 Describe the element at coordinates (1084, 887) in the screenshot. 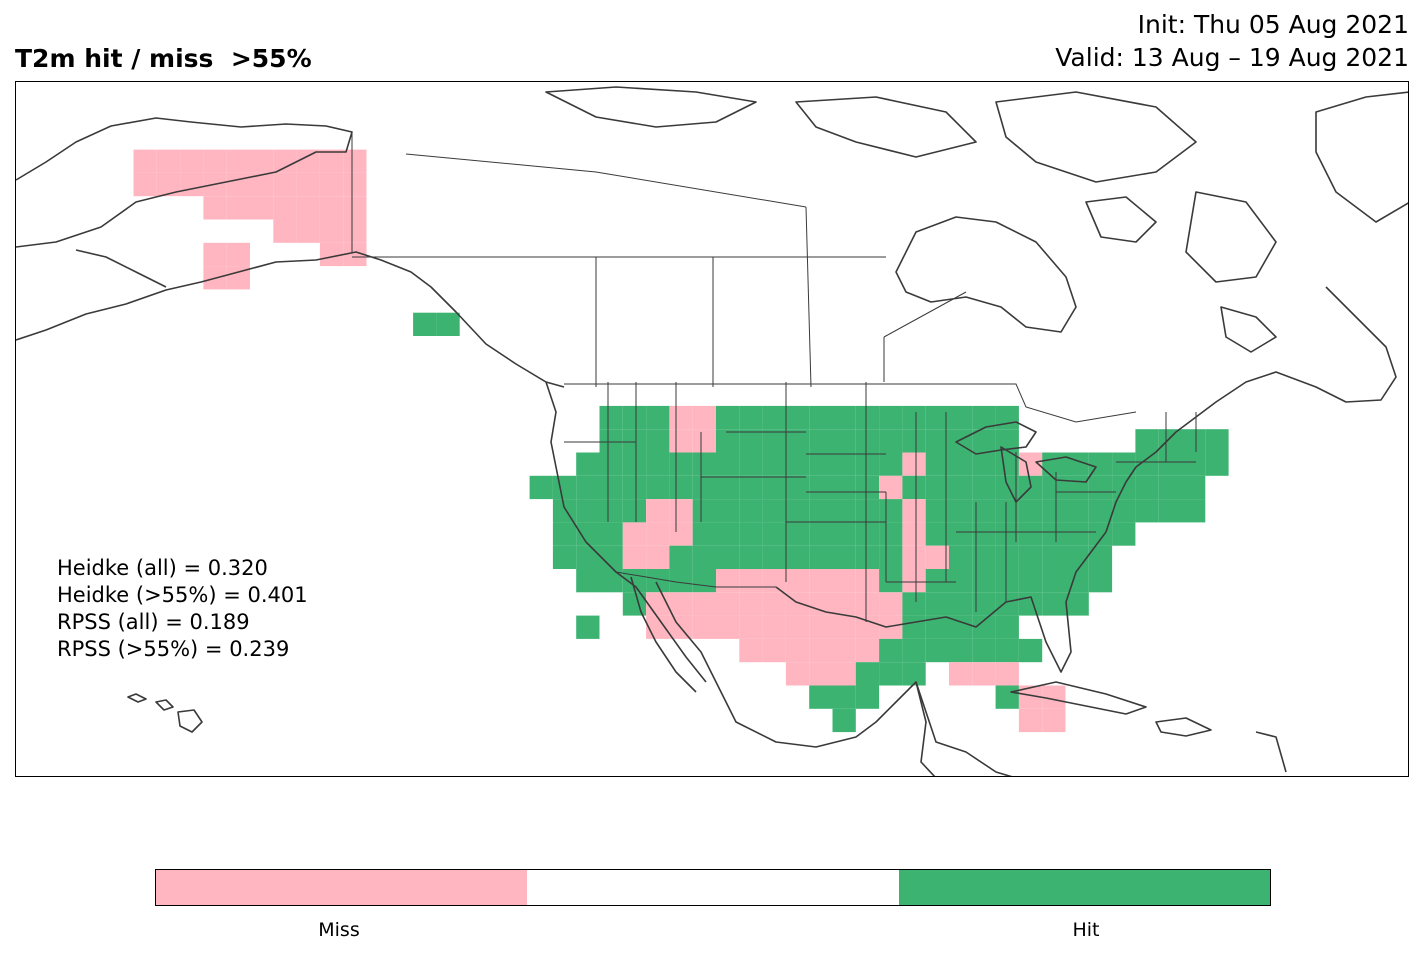

I see `colorbar-hit-segment` at that location.